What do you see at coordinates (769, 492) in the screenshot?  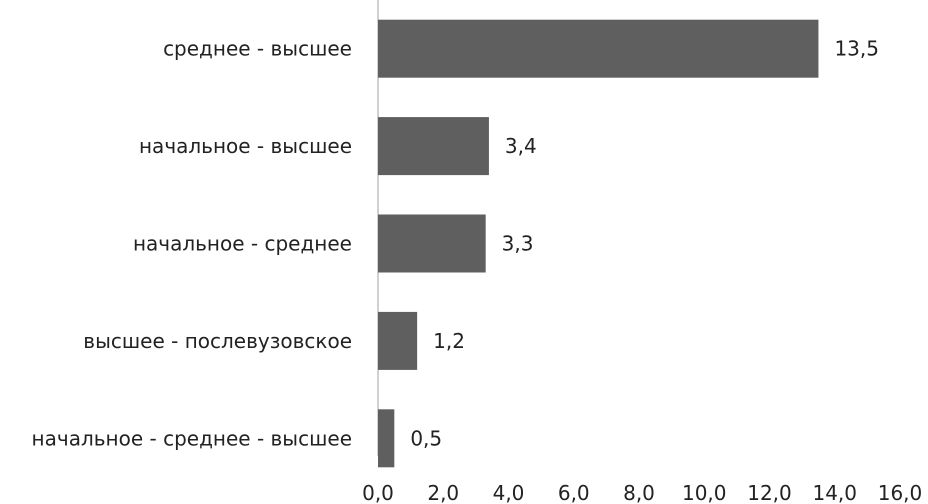 I see `x-tick-label: 12,0` at bounding box center [769, 492].